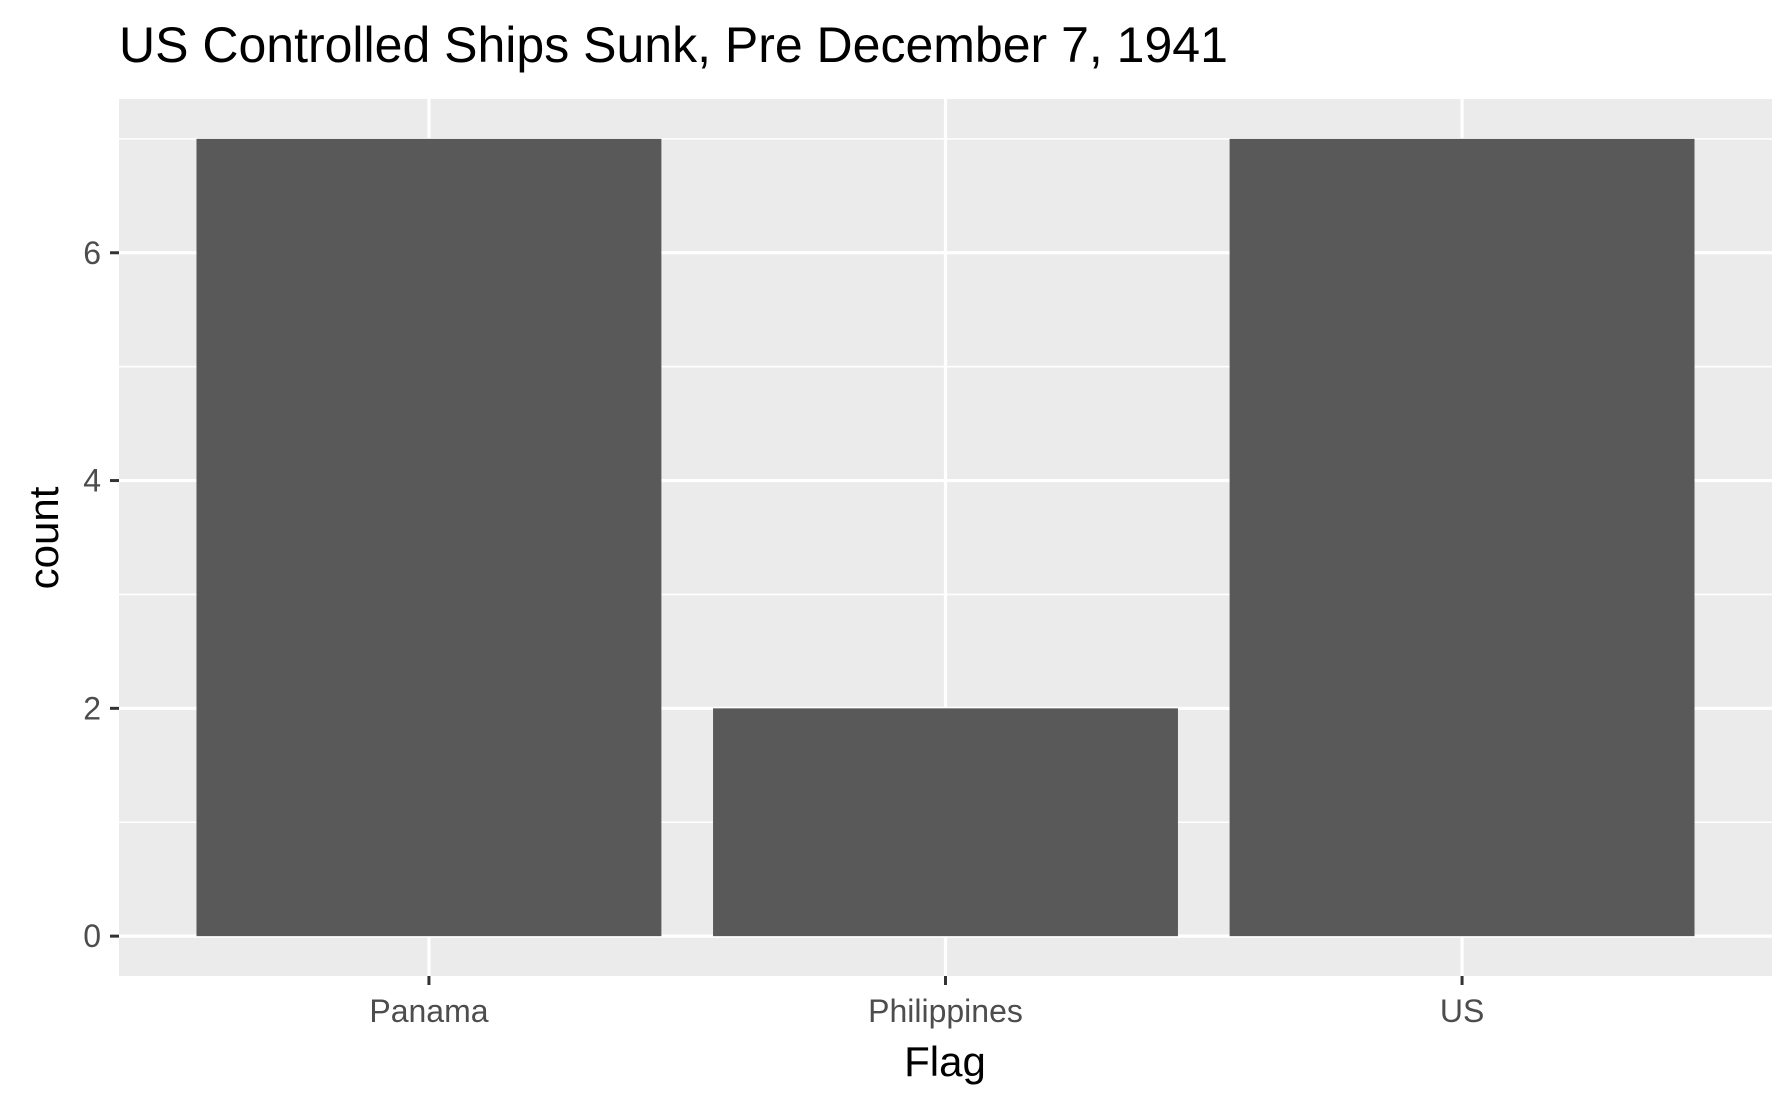  What do you see at coordinates (945, 1011) in the screenshot?
I see `x-tick-label: Philippines` at bounding box center [945, 1011].